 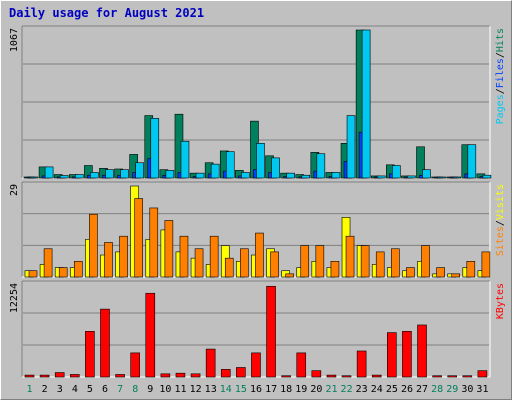 What do you see at coordinates (422, 389) in the screenshot?
I see `x-tick-day-27: 27` at bounding box center [422, 389].